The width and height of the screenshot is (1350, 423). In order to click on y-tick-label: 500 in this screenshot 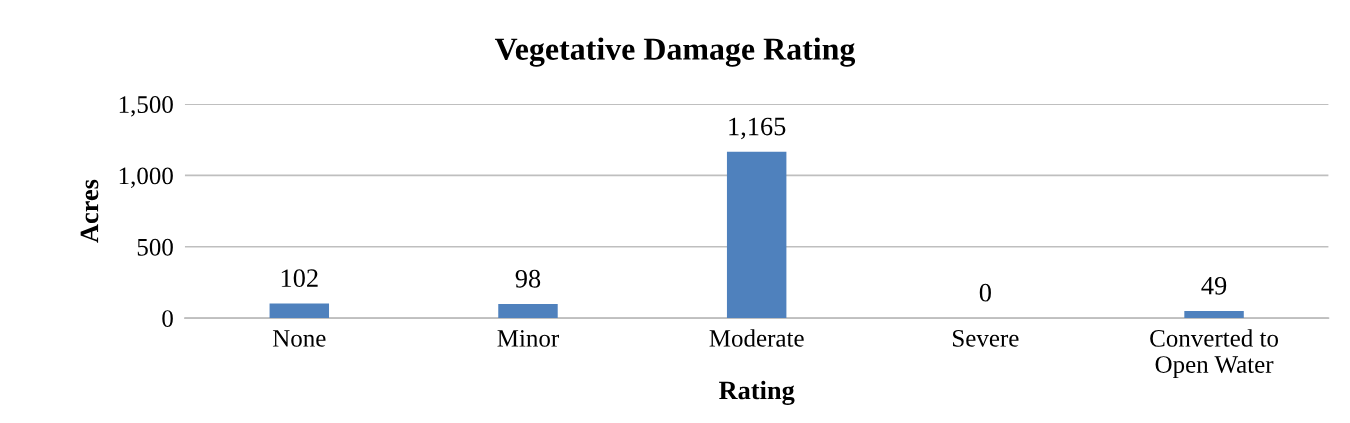, I will do `click(155, 247)`.